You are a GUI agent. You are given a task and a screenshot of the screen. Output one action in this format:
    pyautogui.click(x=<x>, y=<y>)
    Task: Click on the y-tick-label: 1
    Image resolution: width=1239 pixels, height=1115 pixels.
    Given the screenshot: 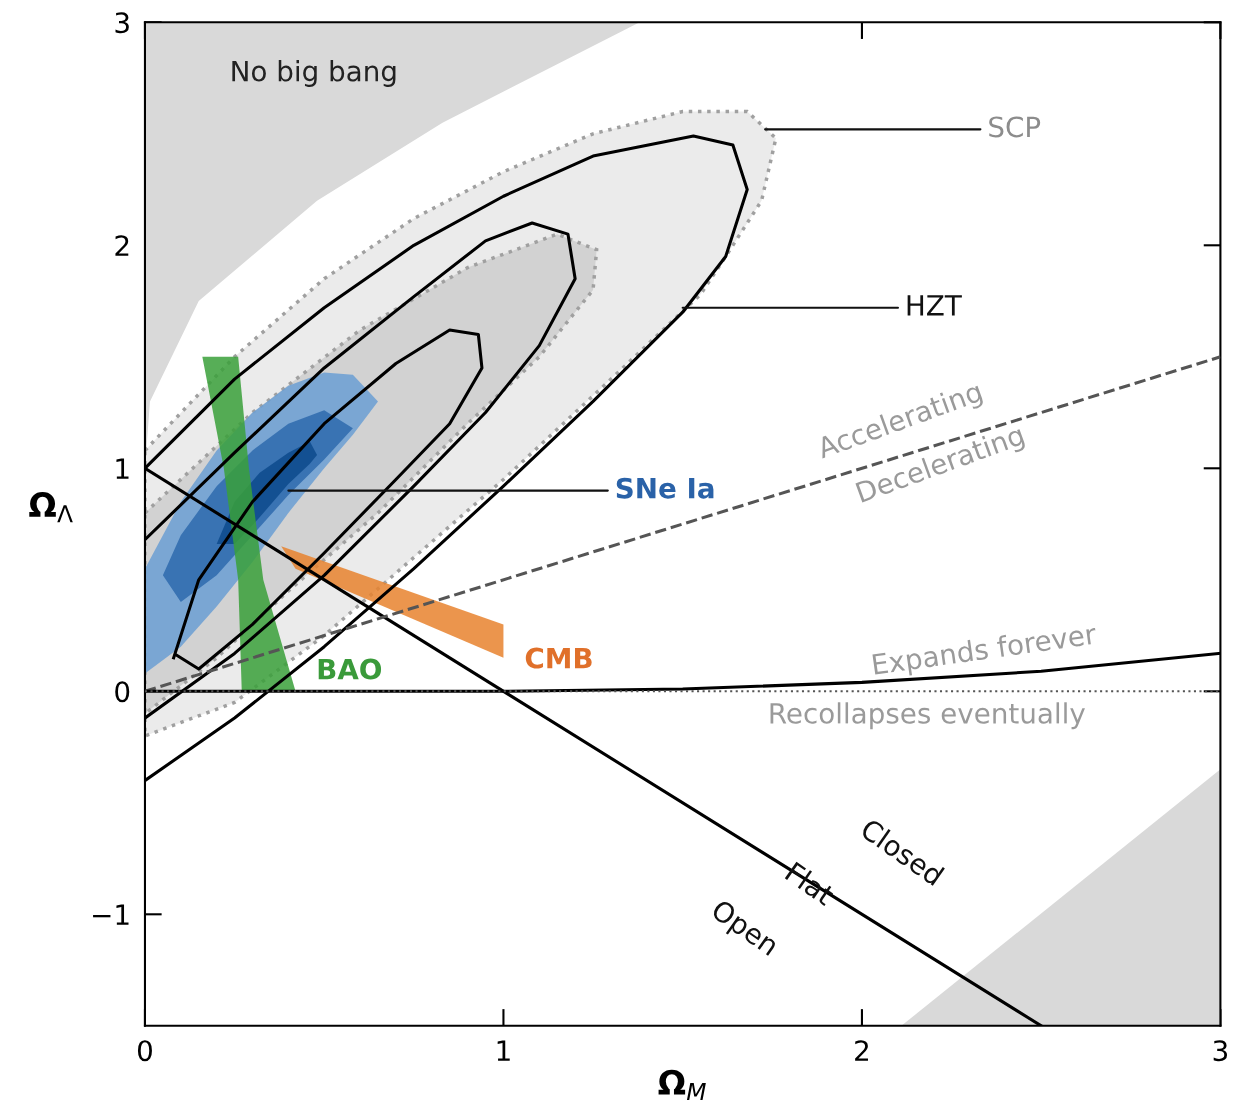 What is the action you would take?
    pyautogui.click(x=122, y=468)
    